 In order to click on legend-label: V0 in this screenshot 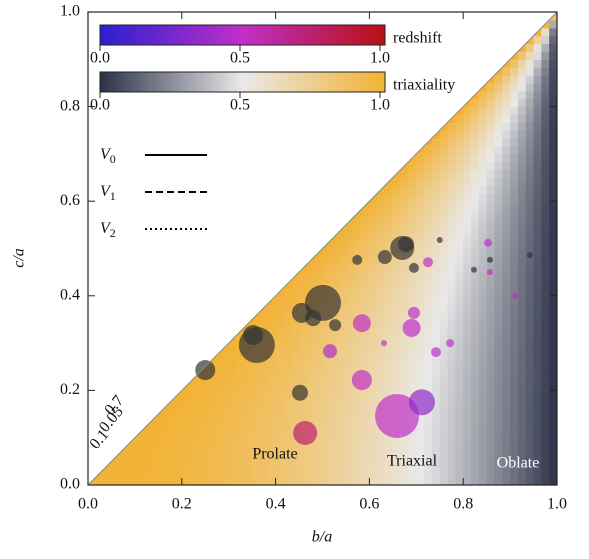, I will do `click(108, 156)`.